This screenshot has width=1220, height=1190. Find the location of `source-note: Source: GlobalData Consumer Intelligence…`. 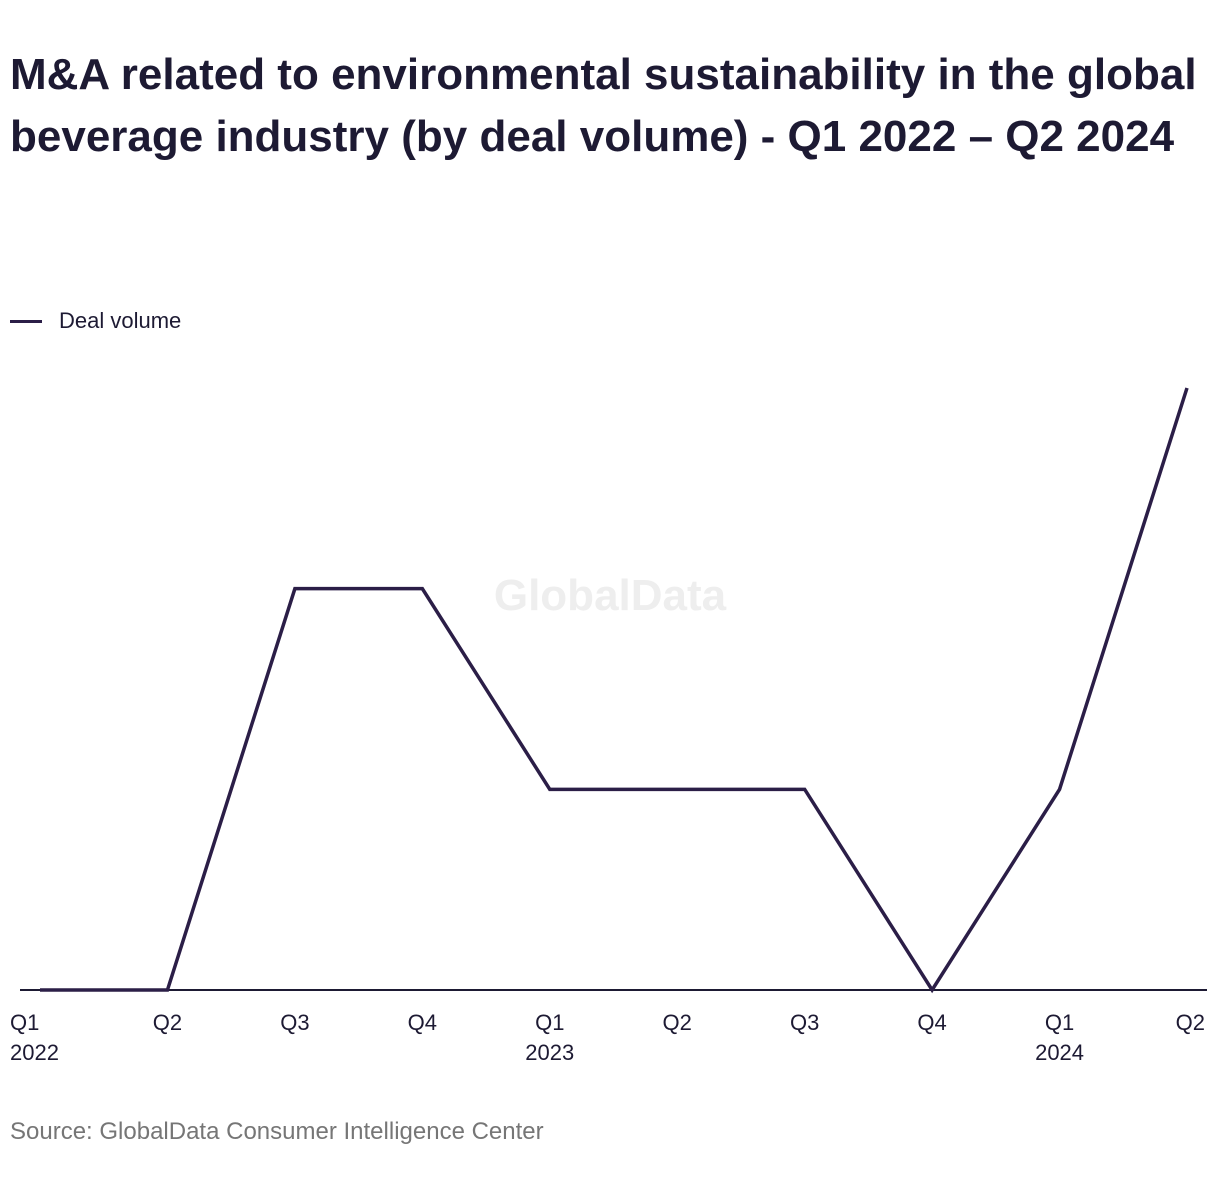

source-note: Source: GlobalData Consumer Intelligence… is located at coordinates (277, 1131).